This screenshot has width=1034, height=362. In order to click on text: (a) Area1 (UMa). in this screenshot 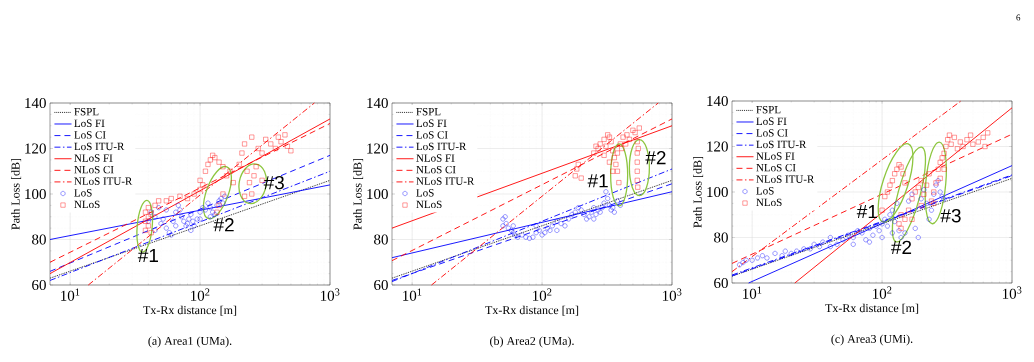, I will do `click(190, 342)`.